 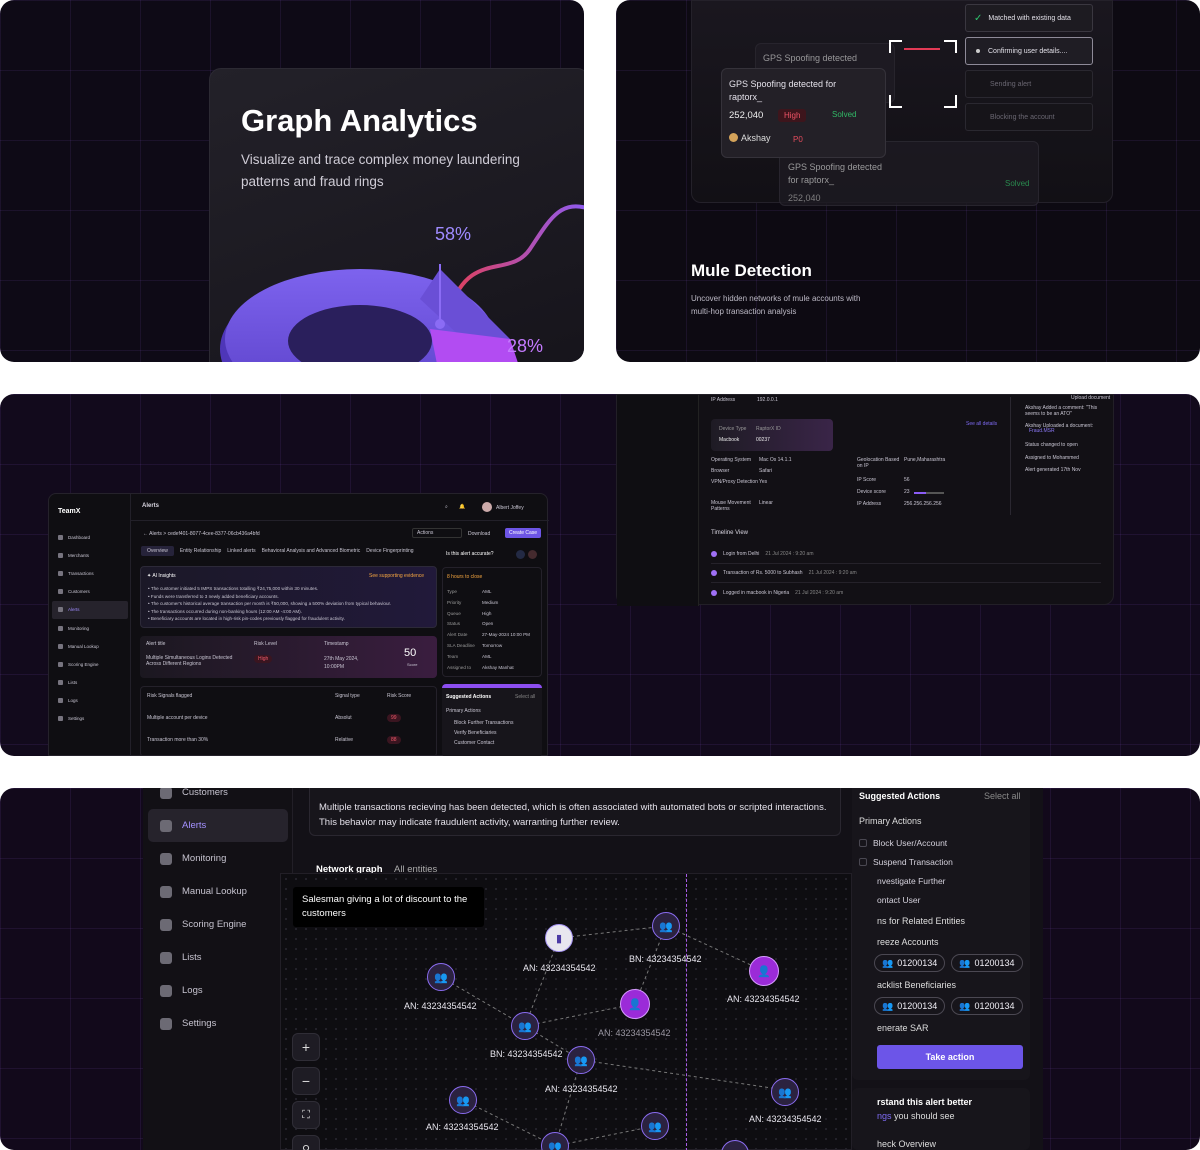 What do you see at coordinates (90, 555) in the screenshot?
I see `sidebar-item: Merchants` at bounding box center [90, 555].